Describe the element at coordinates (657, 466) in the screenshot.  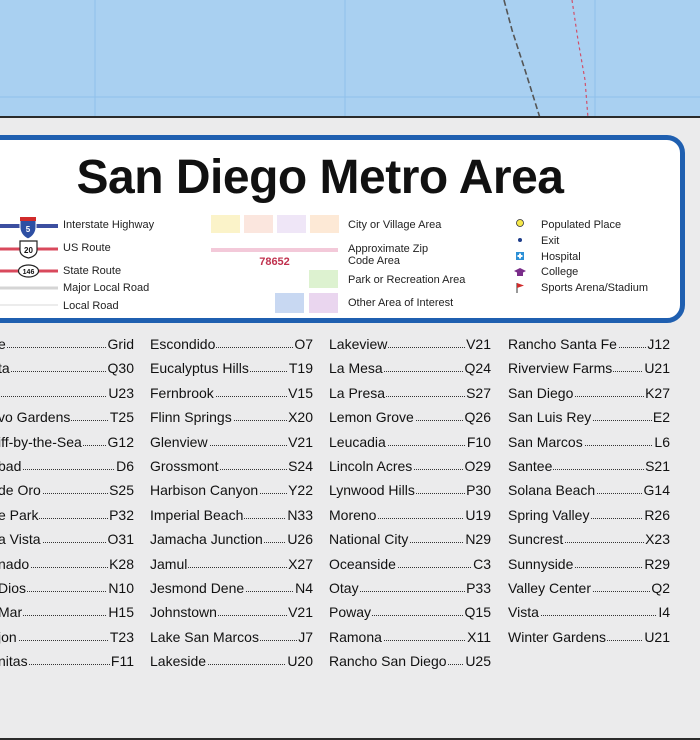
I see `grid-code: S21` at that location.